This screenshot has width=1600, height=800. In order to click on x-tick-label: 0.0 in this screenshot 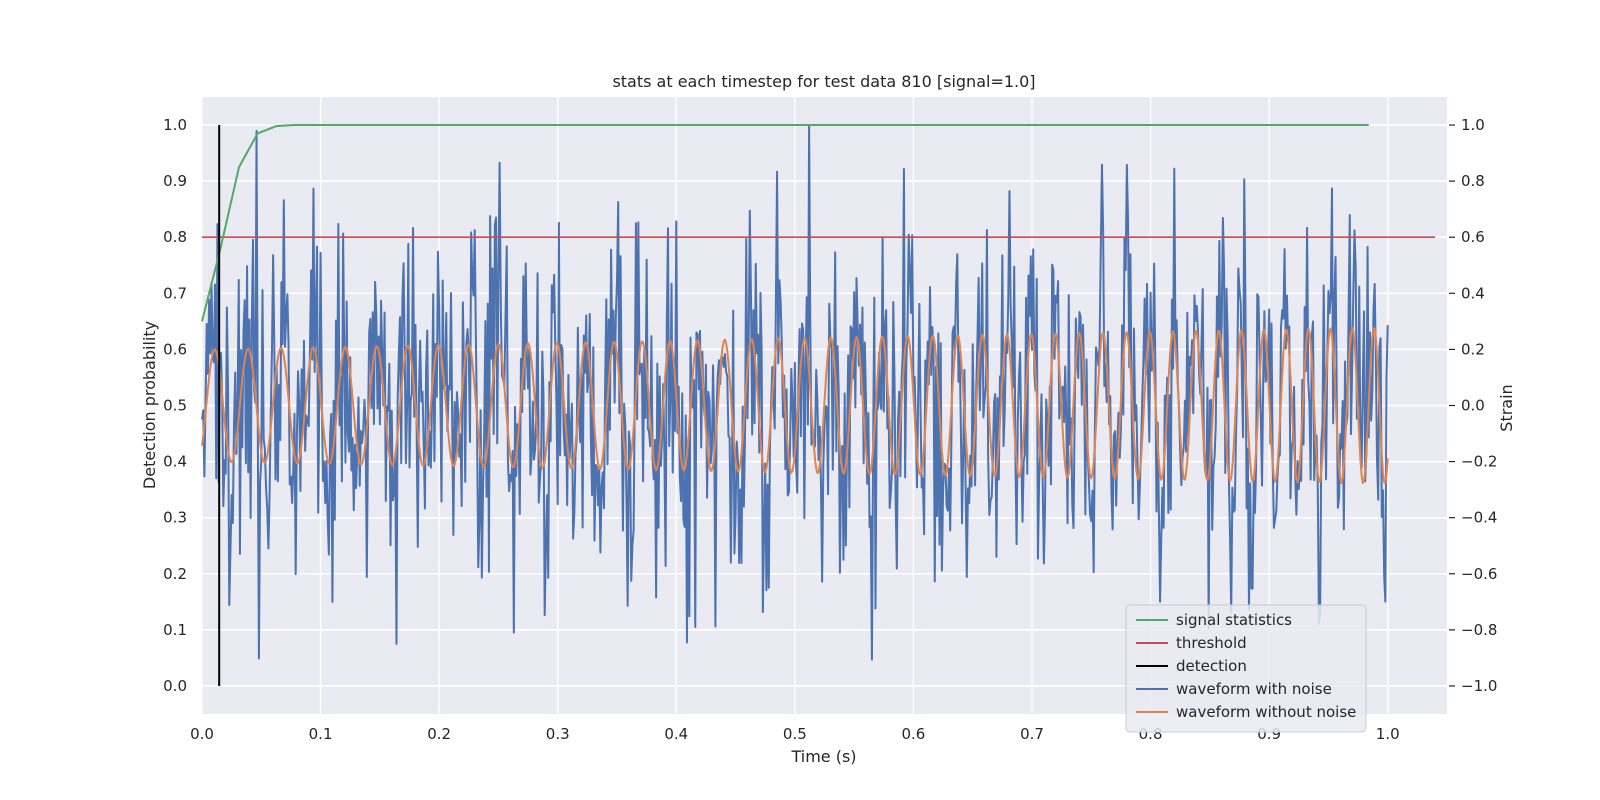, I will do `click(202, 734)`.